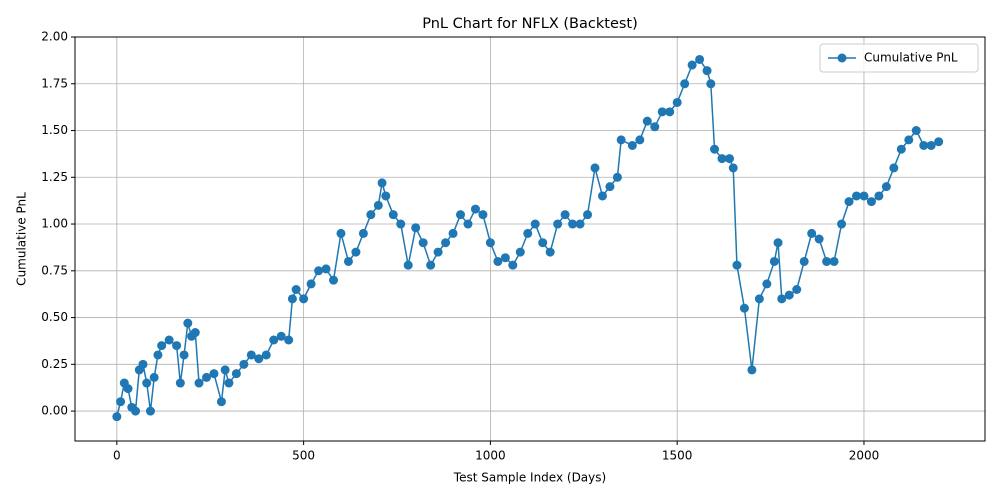 The image size is (1000, 504). Describe the element at coordinates (117, 456) in the screenshot. I see `x-tick-label: 0` at that location.